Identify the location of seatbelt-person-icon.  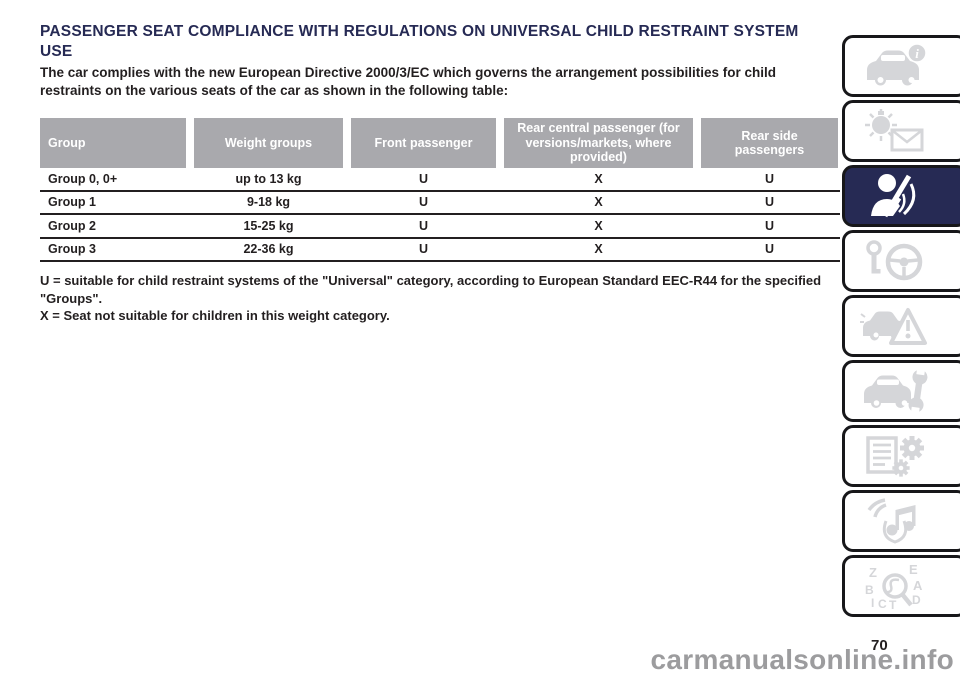
(895, 196).